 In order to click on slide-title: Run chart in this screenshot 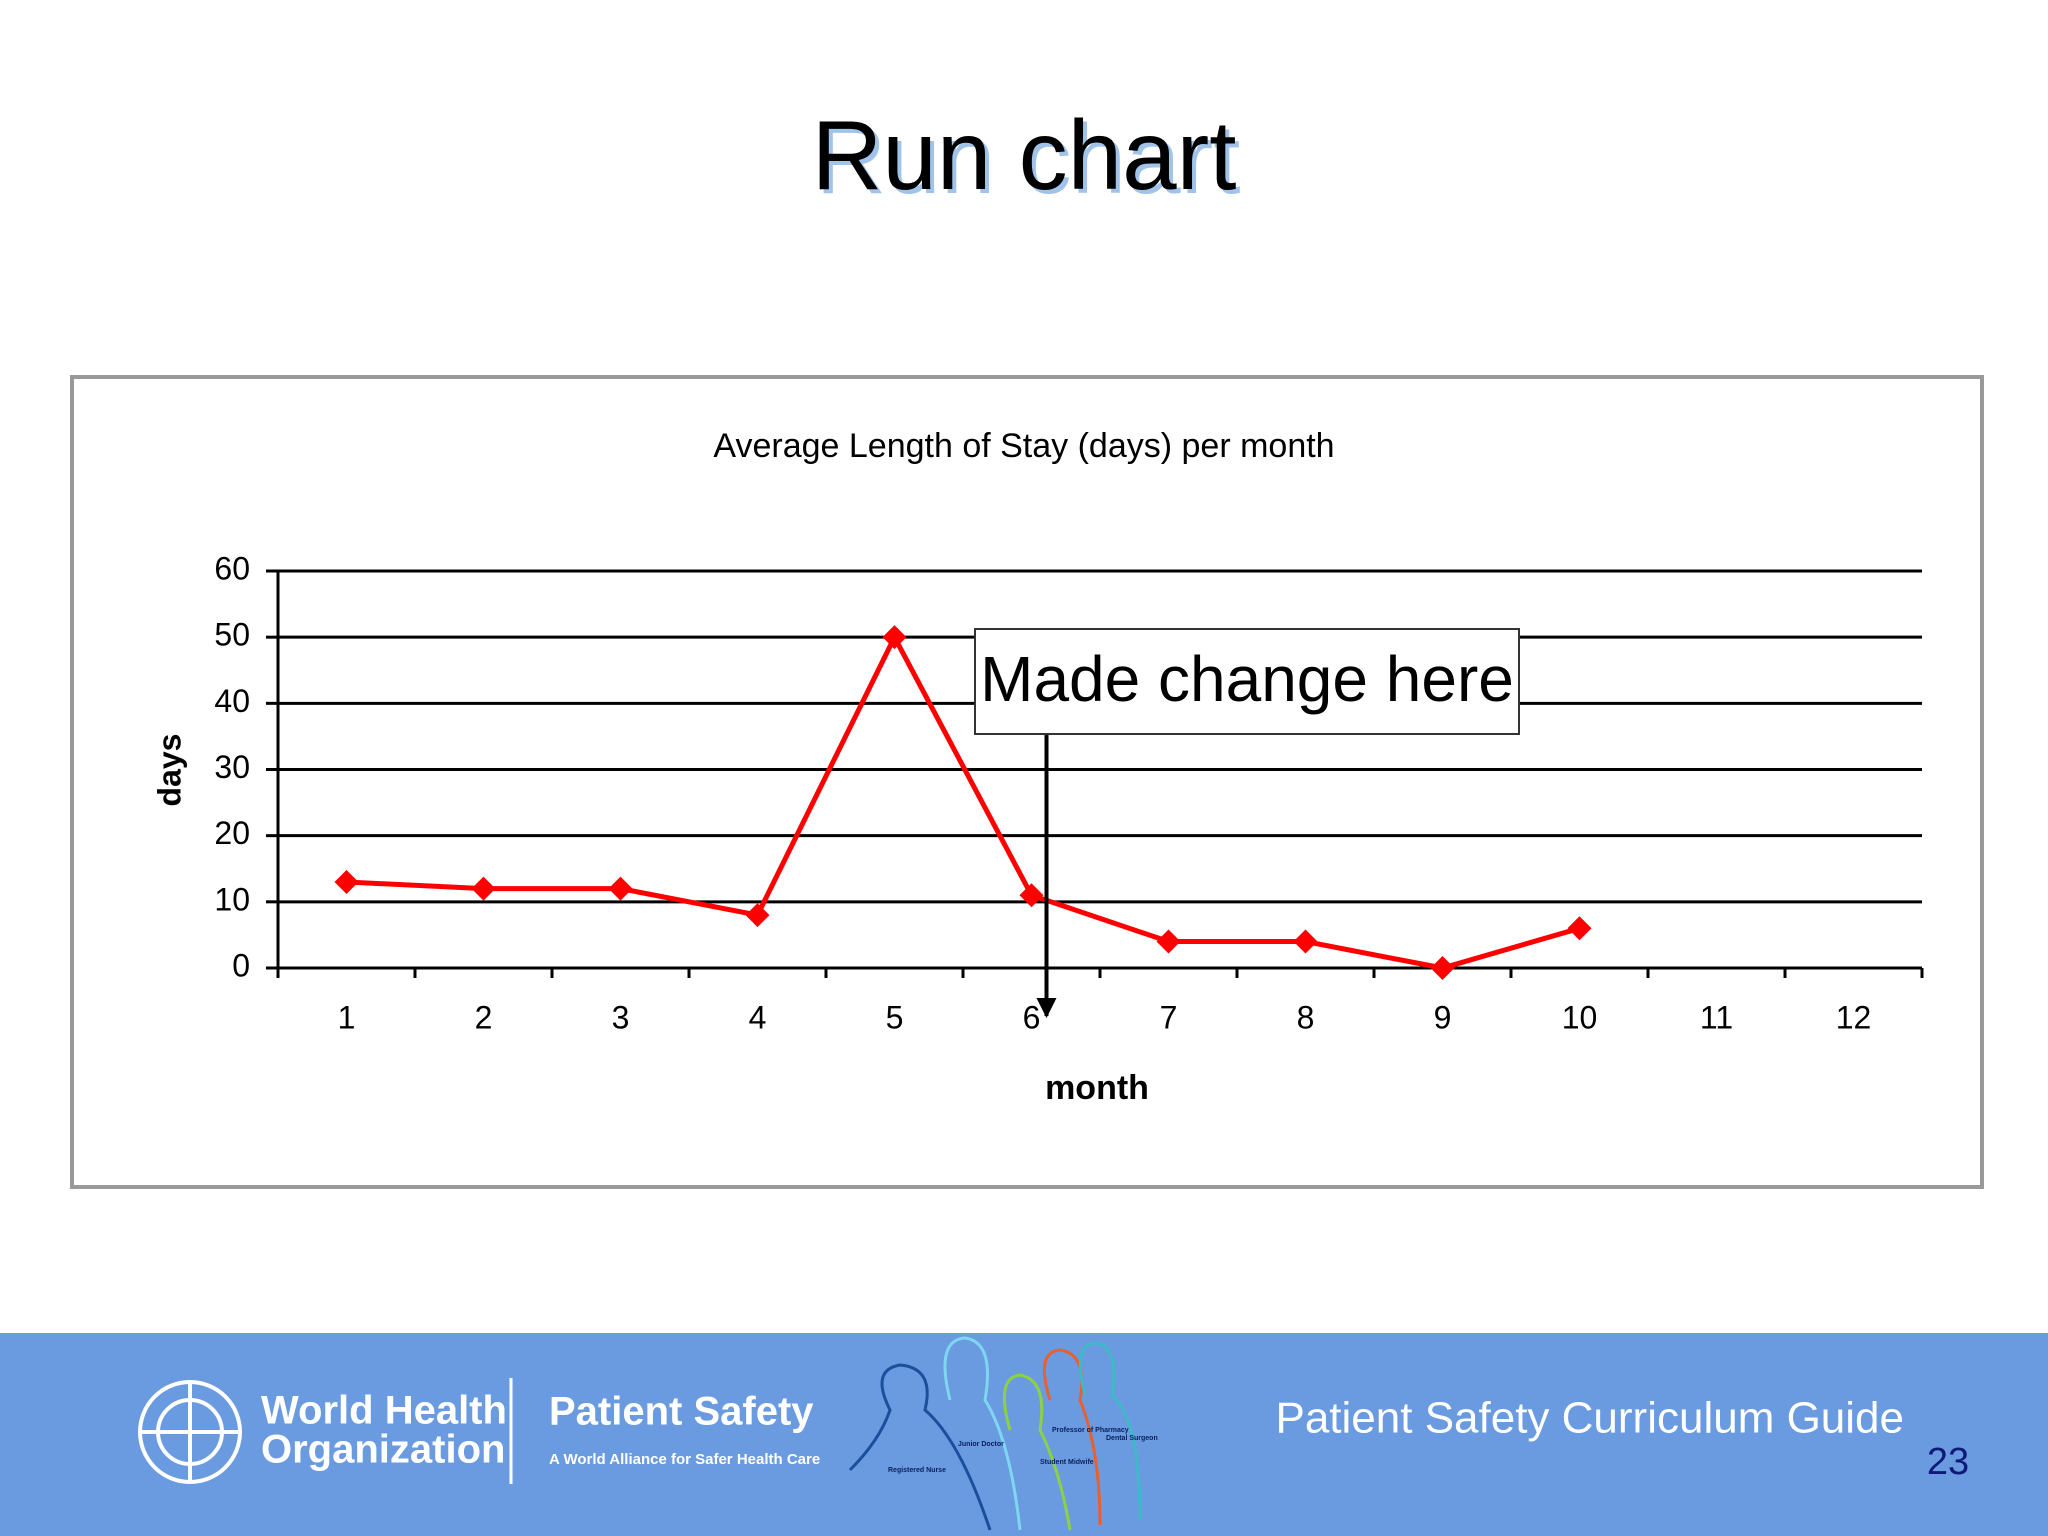, I will do `click(1024, 155)`.